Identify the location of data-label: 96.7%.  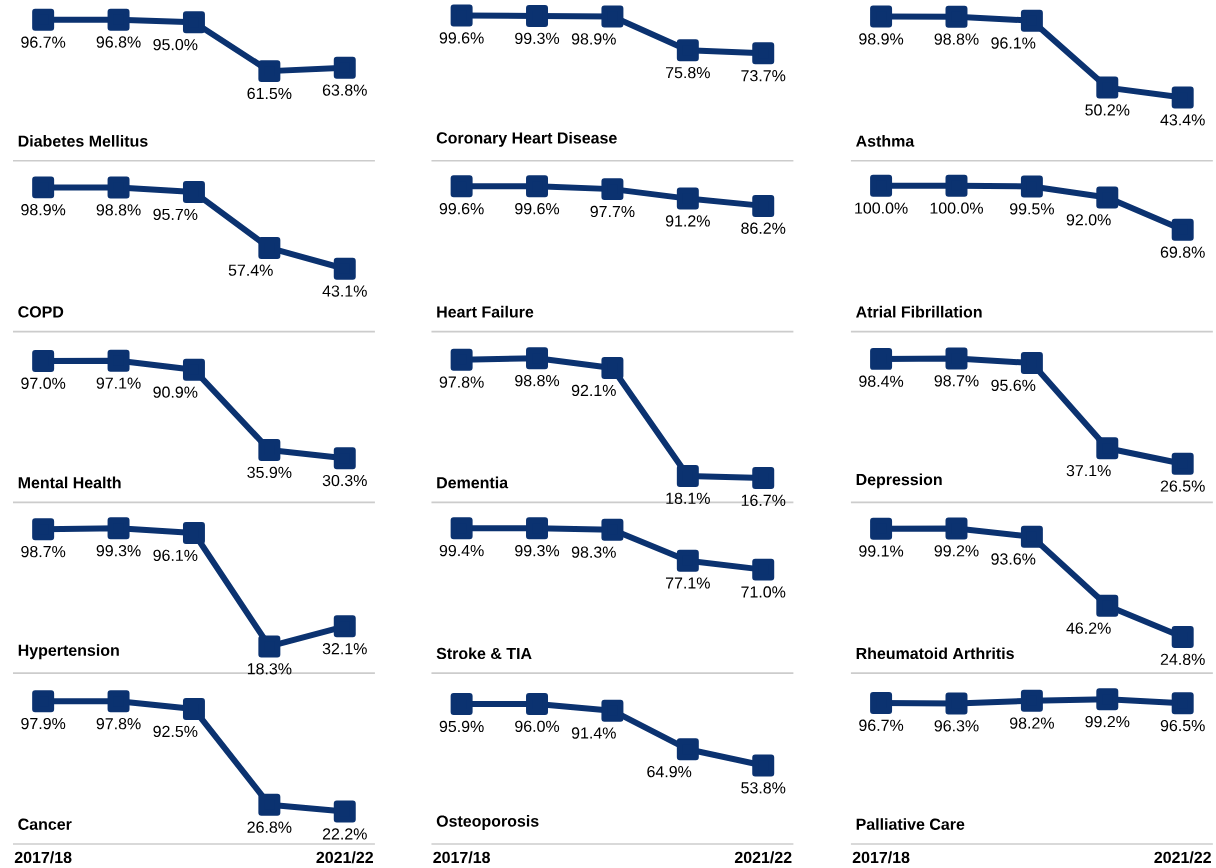
(43, 42).